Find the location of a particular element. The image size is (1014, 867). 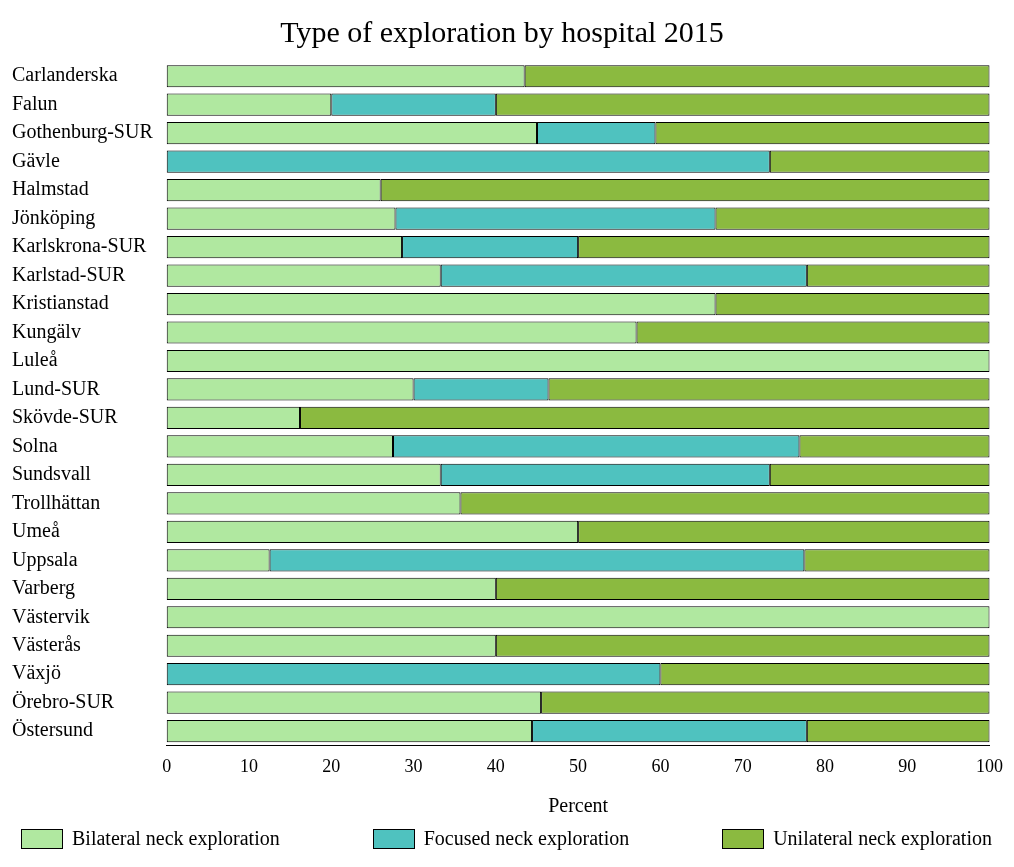

y-tick-label: Umeå is located at coordinates (36, 530).